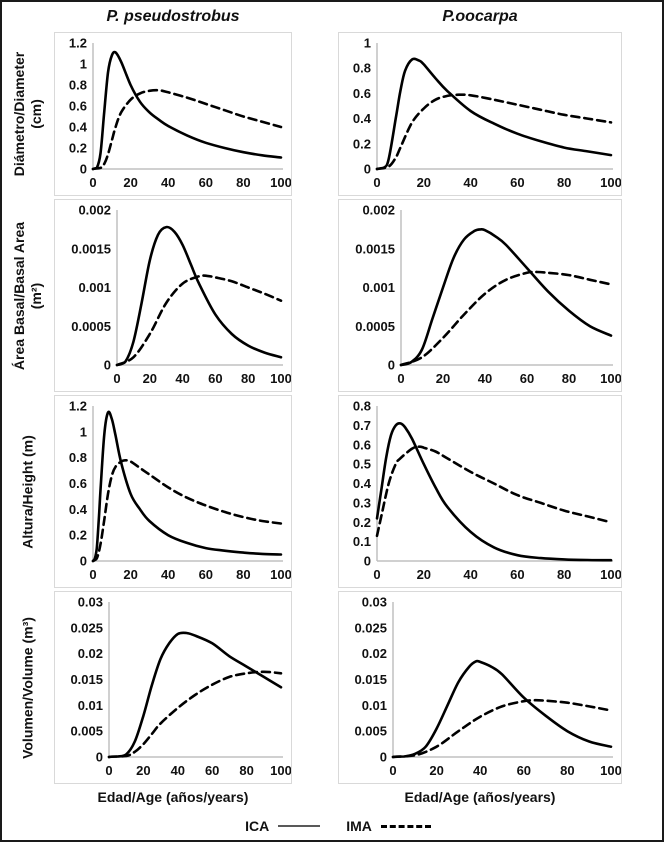 The width and height of the screenshot is (664, 842). I want to click on row-label-cell-volume: Volumen/Volume (m³), so click(28, 687).